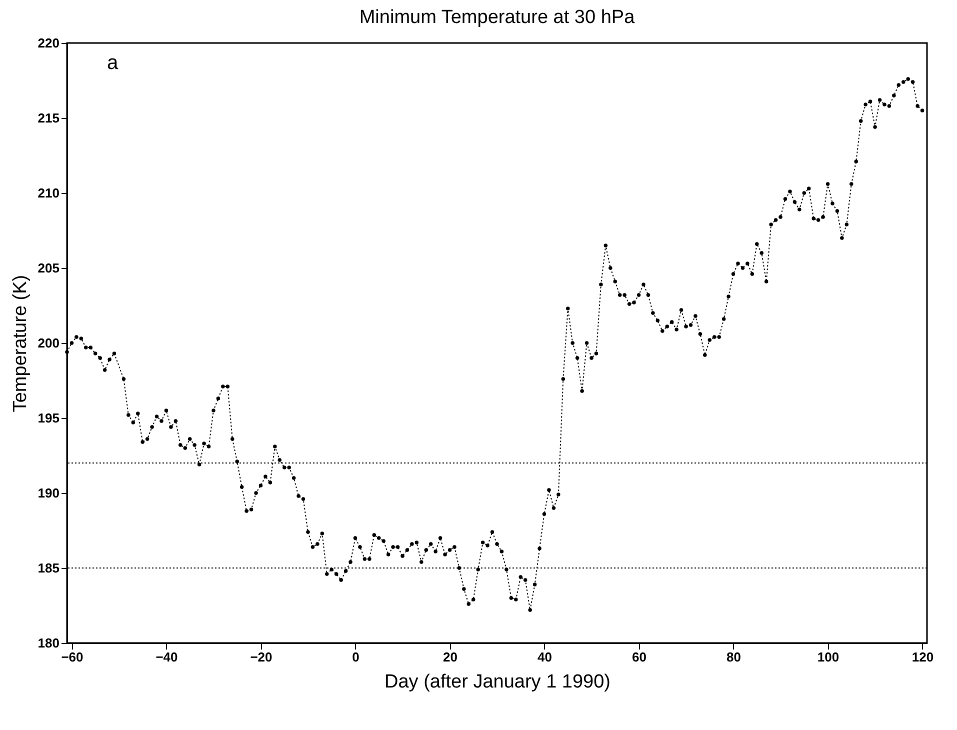 This screenshot has height=730, width=957. What do you see at coordinates (923, 657) in the screenshot?
I see `x-tick-label: 120` at bounding box center [923, 657].